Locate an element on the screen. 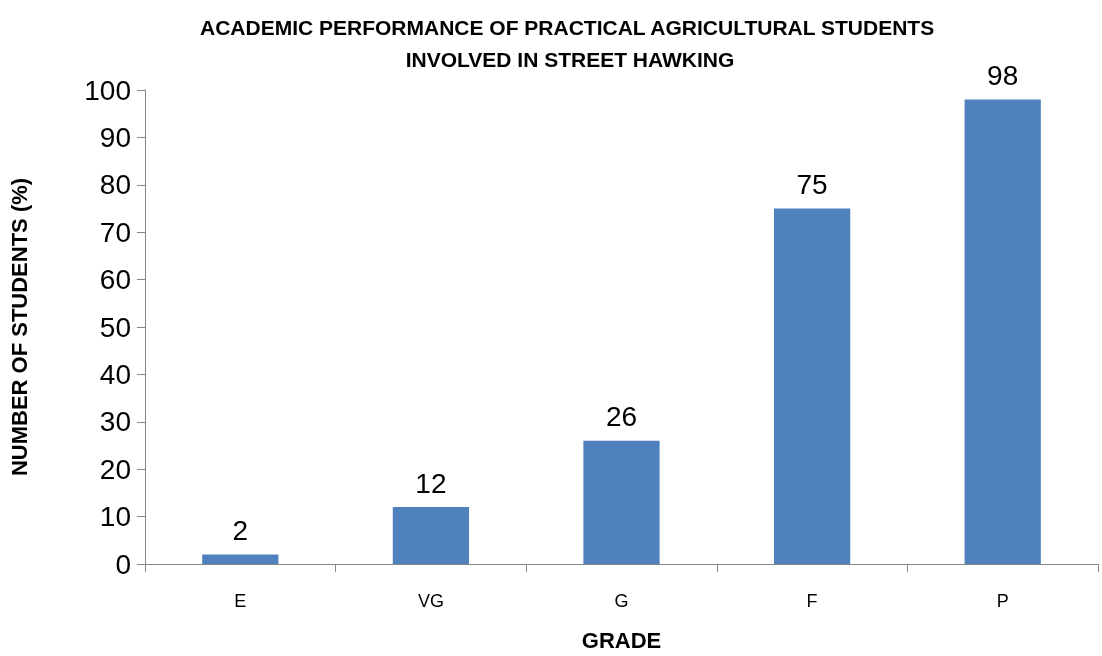 This screenshot has width=1102, height=656. data-label: 2 is located at coordinates (240, 531).